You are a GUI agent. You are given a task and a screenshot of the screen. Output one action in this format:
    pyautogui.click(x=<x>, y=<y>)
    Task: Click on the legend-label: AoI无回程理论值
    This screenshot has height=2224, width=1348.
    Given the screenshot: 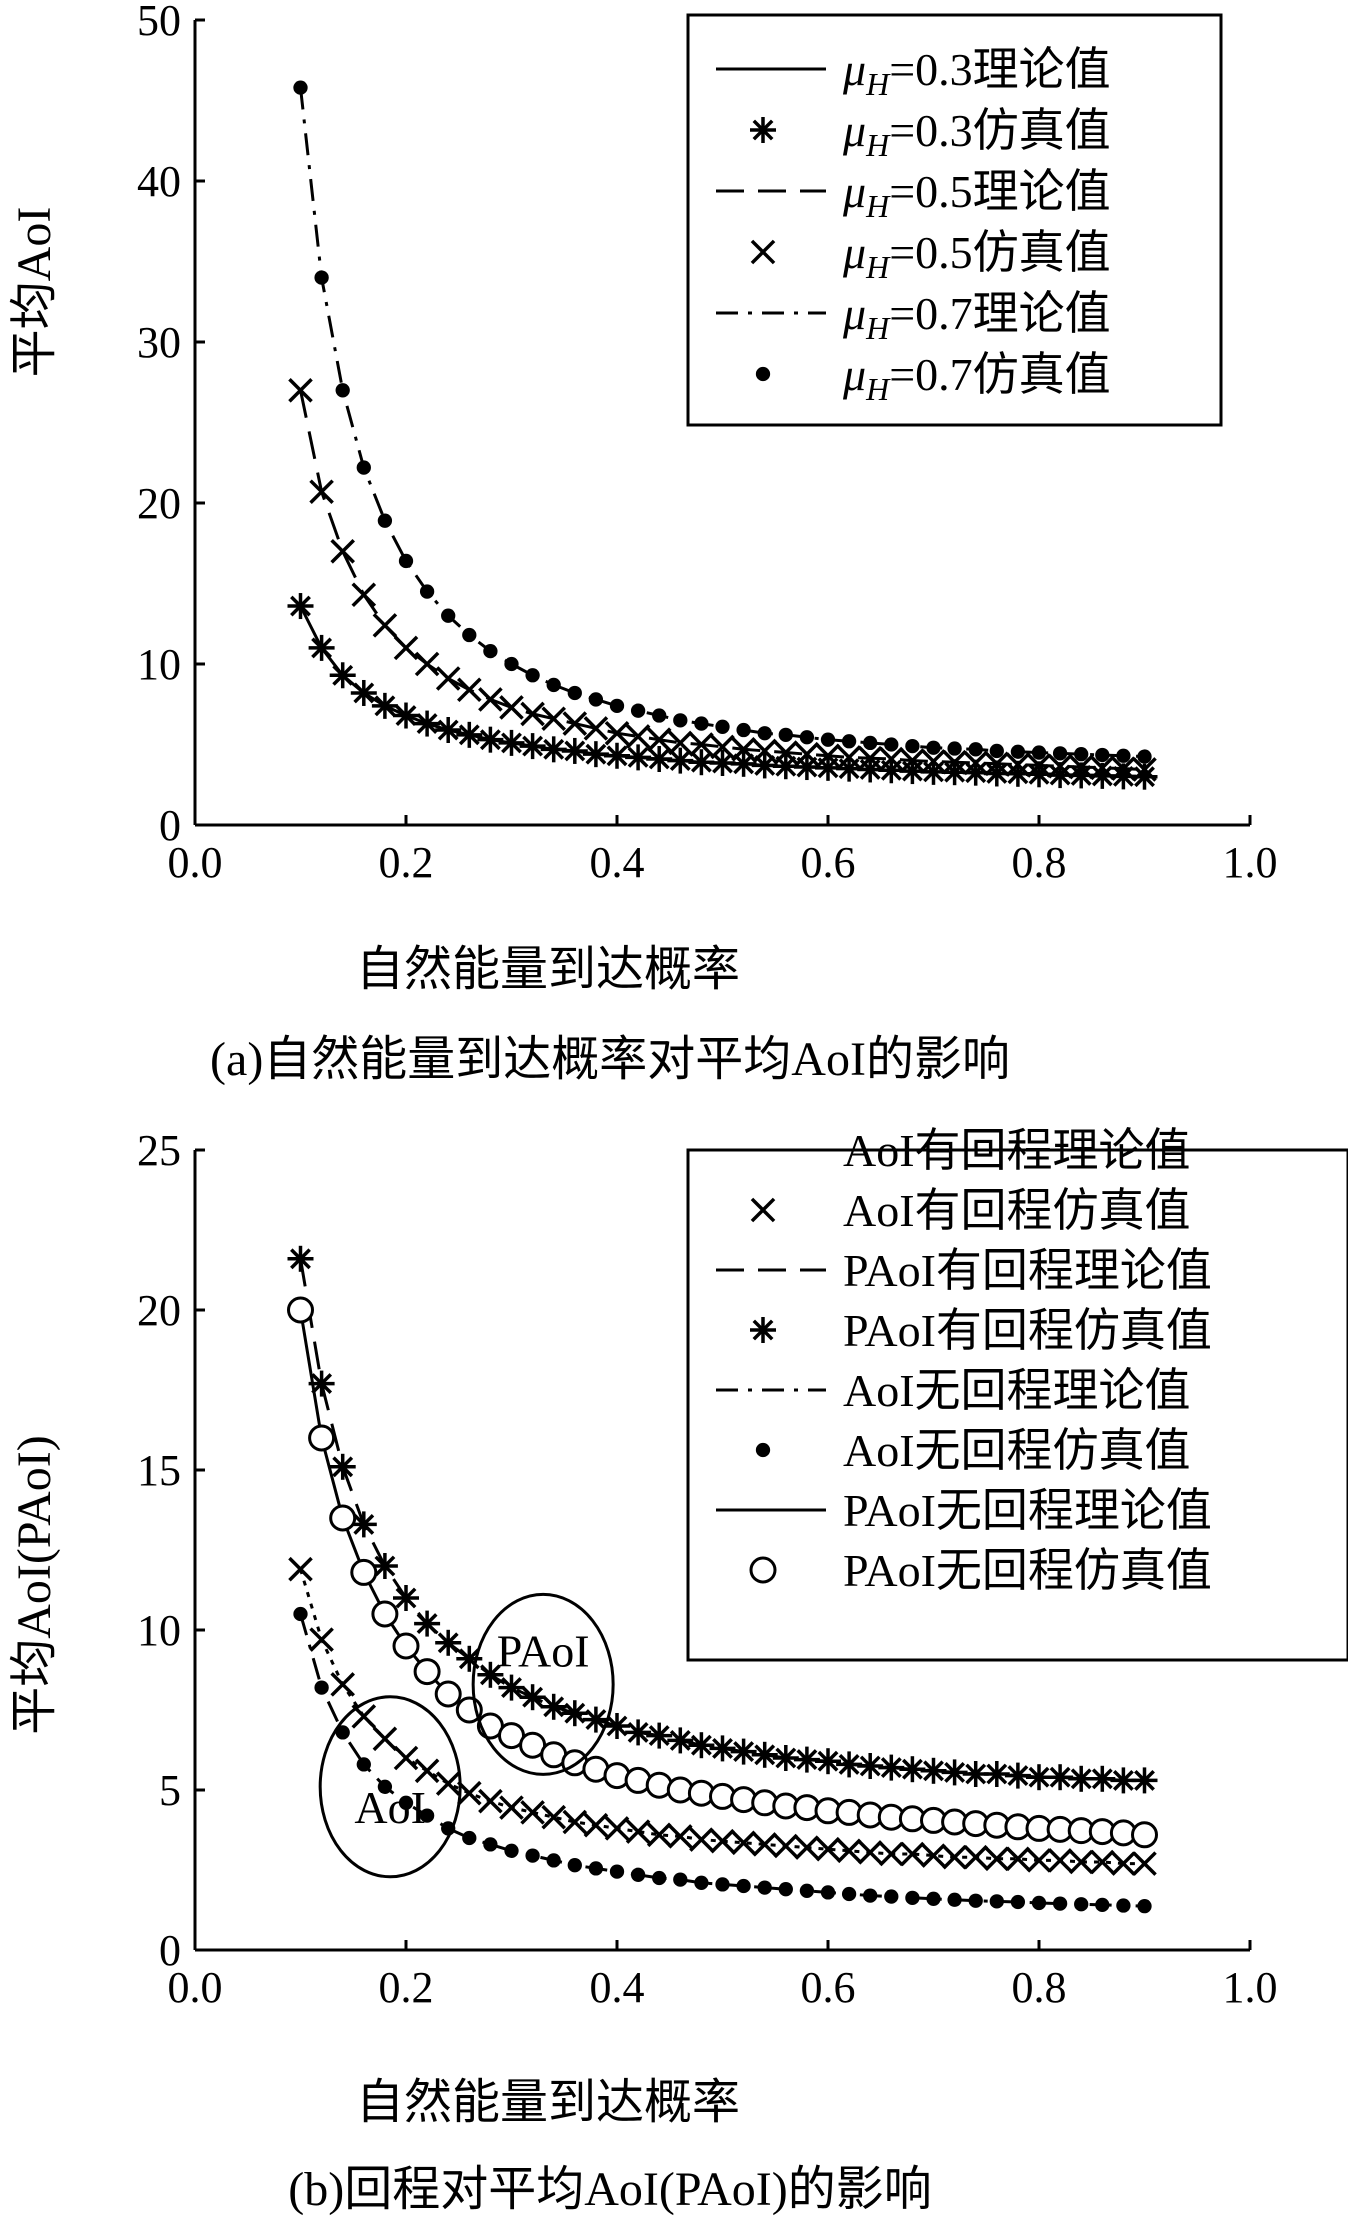 What is the action you would take?
    pyautogui.click(x=1017, y=1390)
    